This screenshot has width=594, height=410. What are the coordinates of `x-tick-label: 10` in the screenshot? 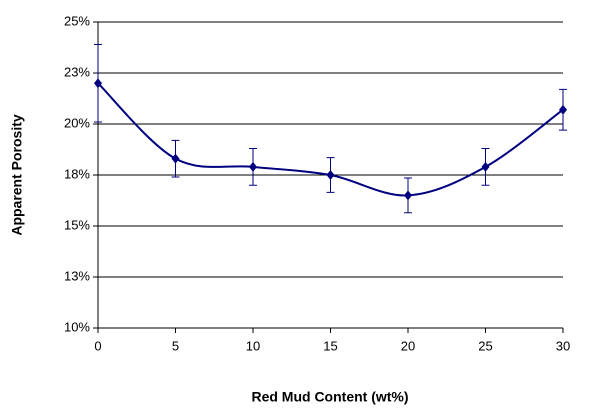 It's located at (253, 345).